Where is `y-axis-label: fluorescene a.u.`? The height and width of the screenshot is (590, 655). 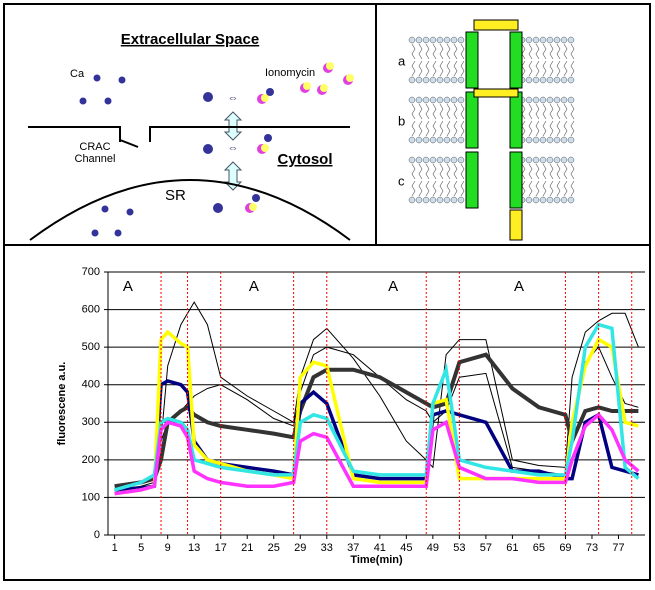 y-axis-label: fluorescene a.u. is located at coordinates (62, 404).